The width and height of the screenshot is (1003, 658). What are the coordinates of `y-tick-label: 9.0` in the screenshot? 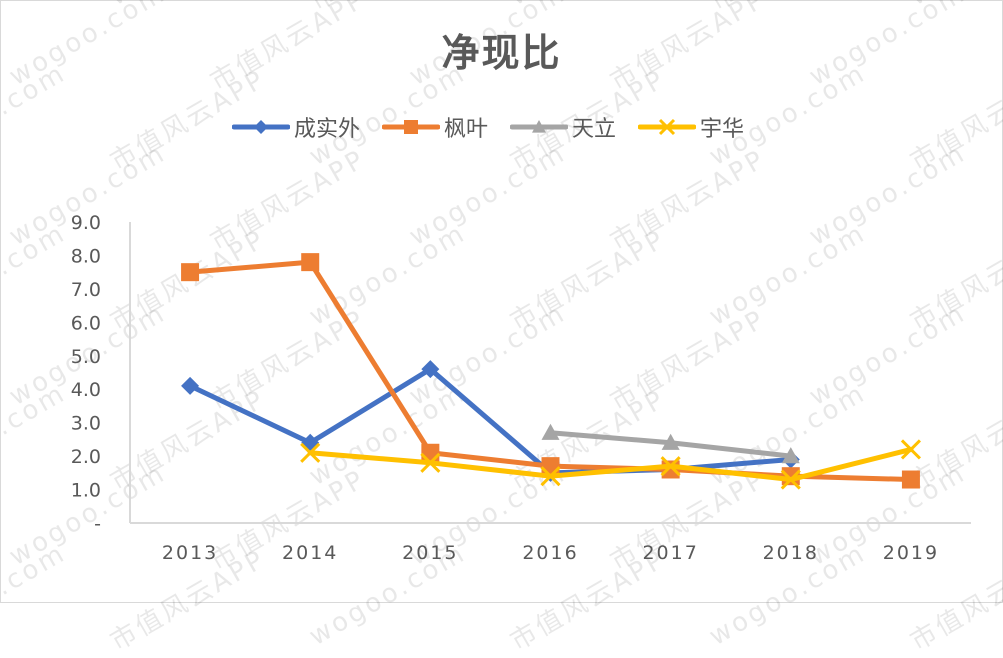 It's located at (86, 223).